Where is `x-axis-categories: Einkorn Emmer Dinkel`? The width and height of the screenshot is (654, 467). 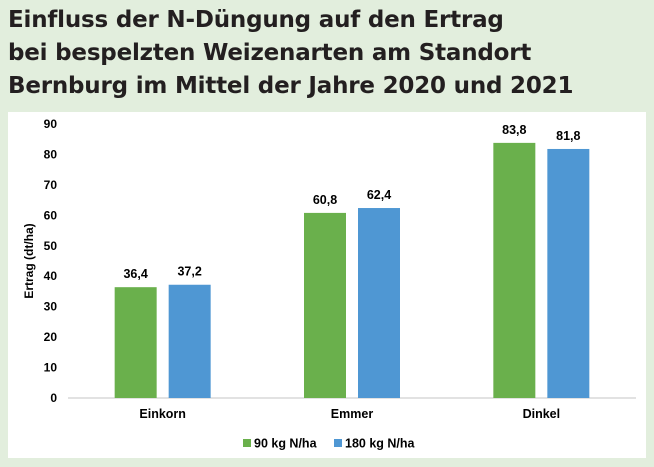
x-axis-categories: Einkorn Emmer Dinkel is located at coordinates (349, 414).